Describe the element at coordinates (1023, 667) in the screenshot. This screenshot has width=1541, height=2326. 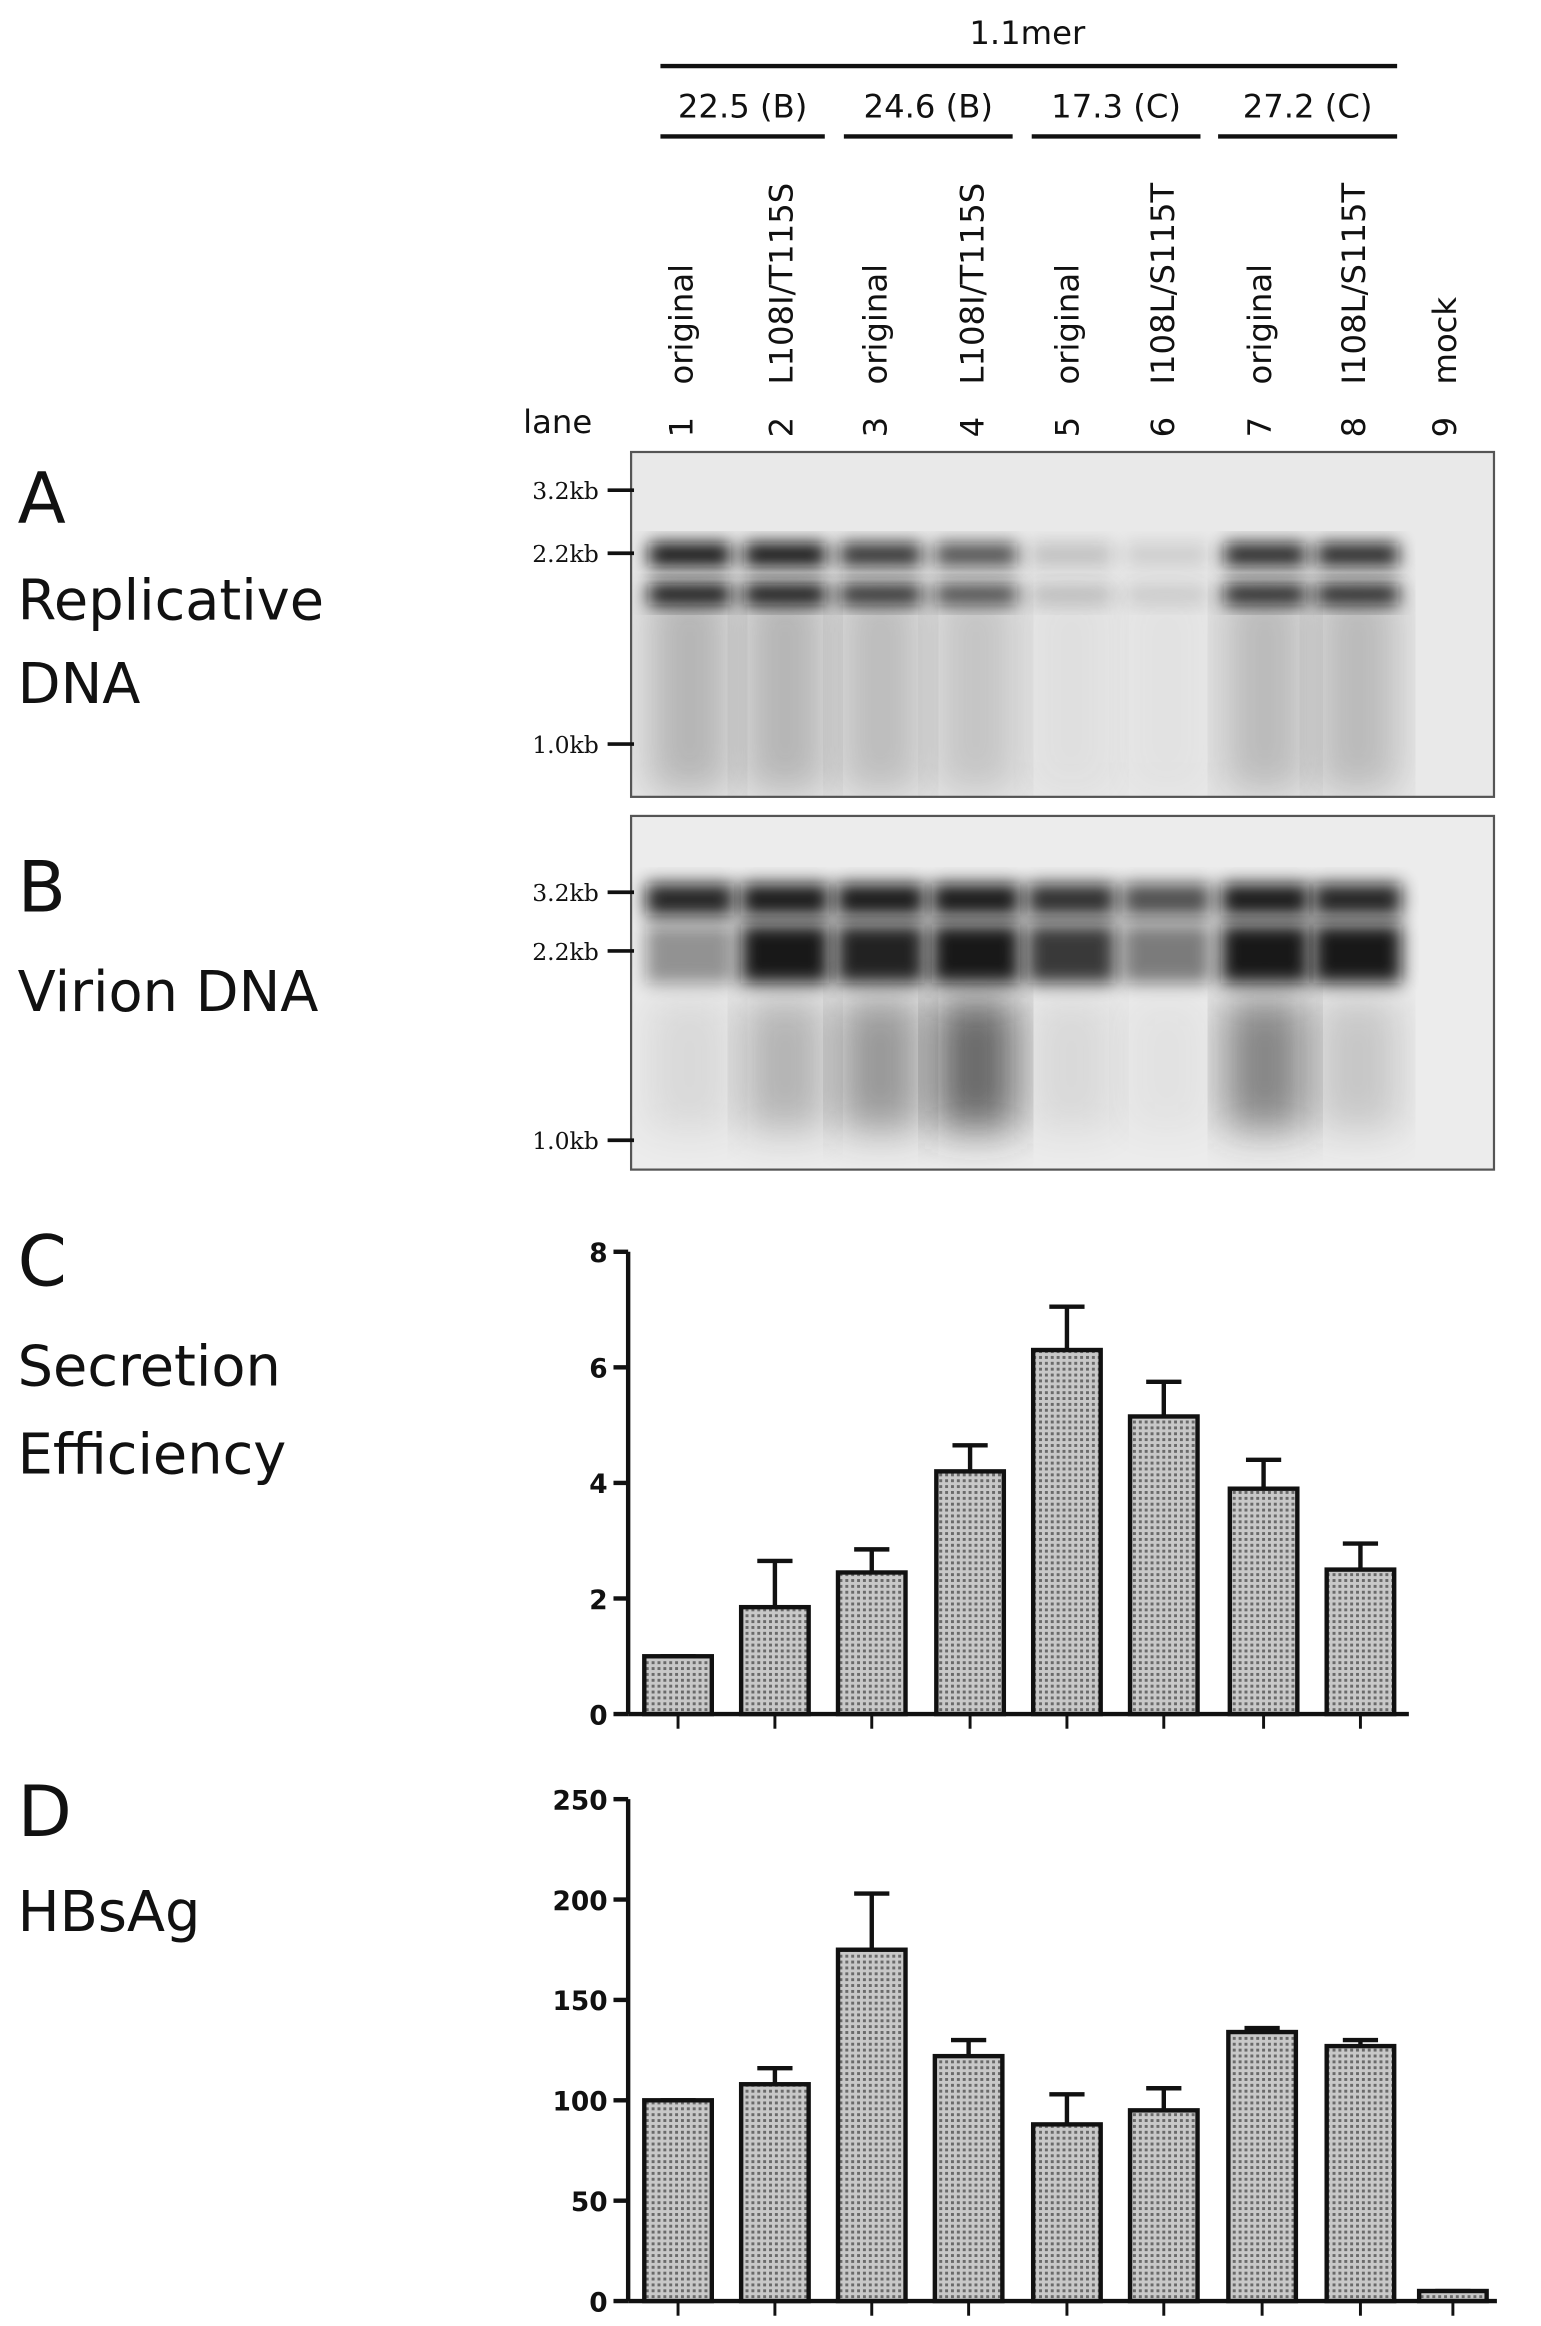
I see `blot-a-bands` at that location.